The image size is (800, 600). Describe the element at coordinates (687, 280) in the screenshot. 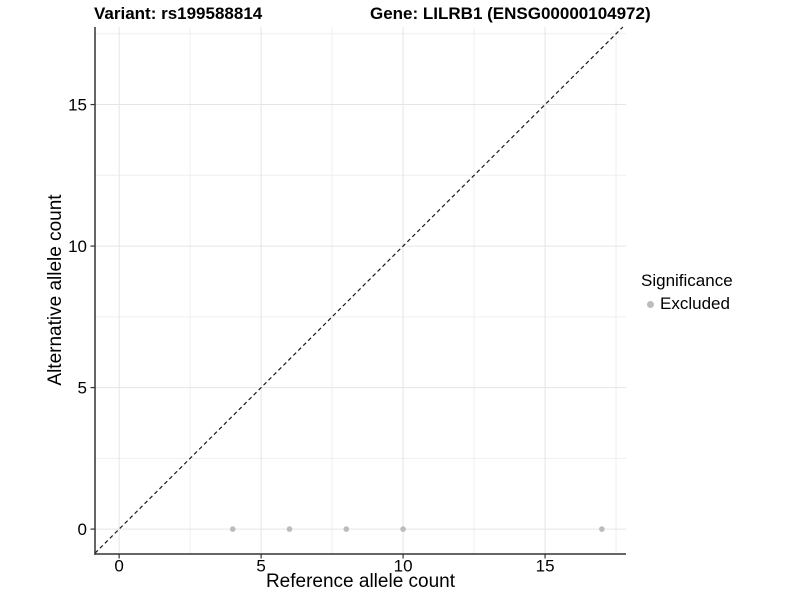

I see `legend-title: Significance` at that location.